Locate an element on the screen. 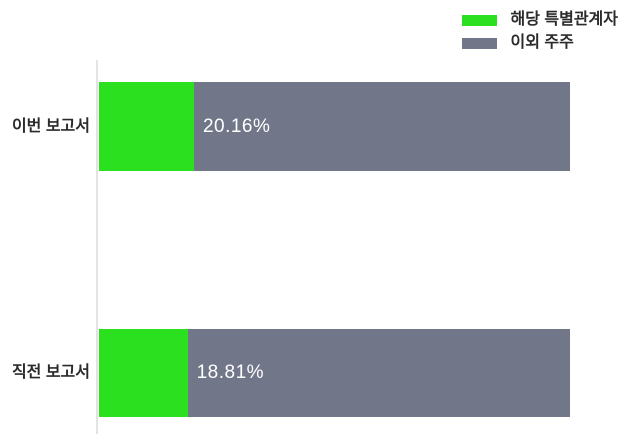 This screenshot has width=628, height=445. legend-label-other-shareholders: 이외 주주 is located at coordinates (542, 42).